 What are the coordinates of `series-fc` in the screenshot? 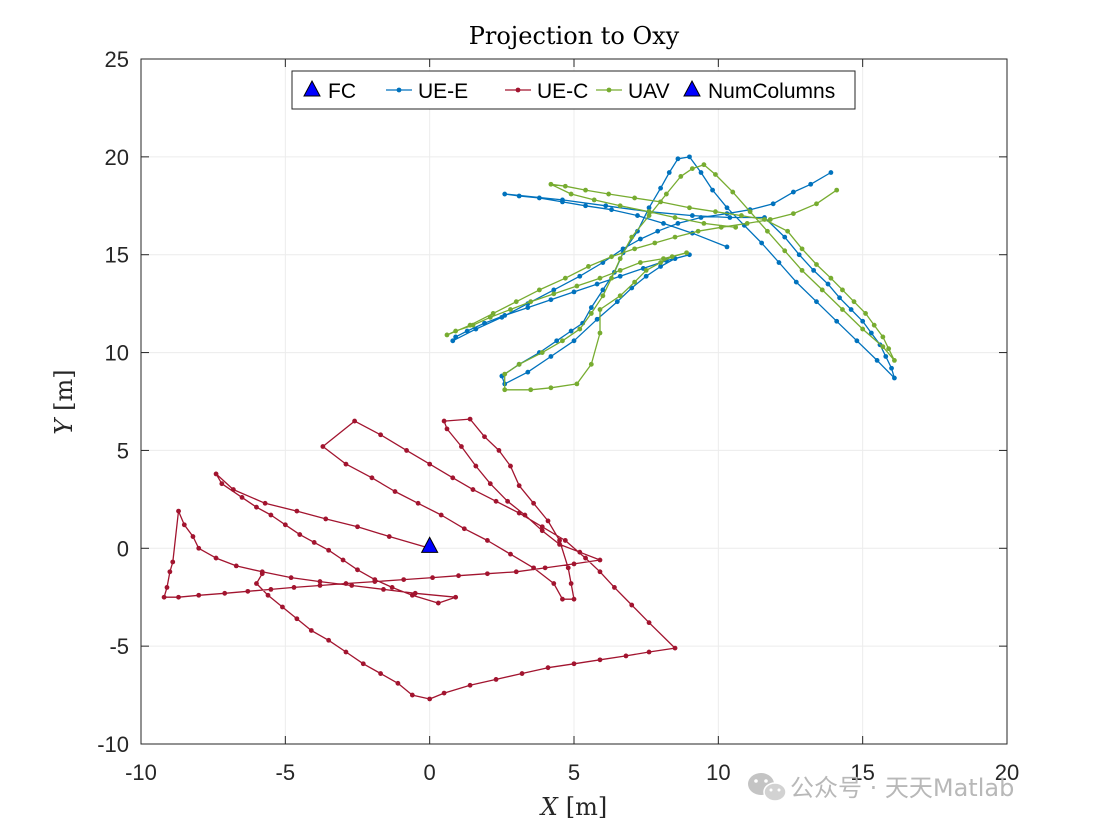 It's located at (429, 544).